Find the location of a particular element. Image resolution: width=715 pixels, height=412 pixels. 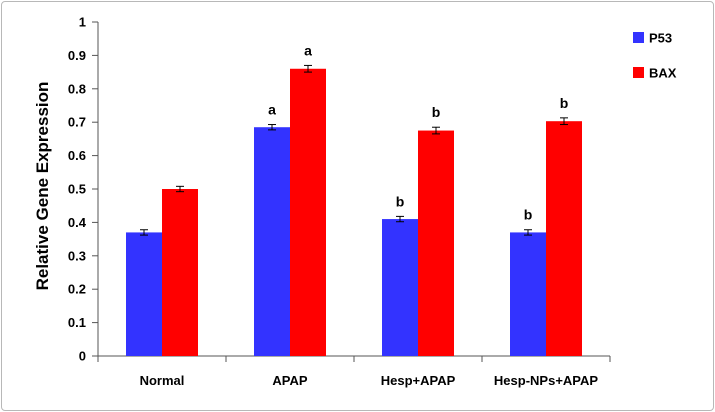

y-axis: 0 0.1 0.2 0.3 0.4 0.5 0.6 0.7 0.8 0.9 1 is located at coordinates (83, 189).